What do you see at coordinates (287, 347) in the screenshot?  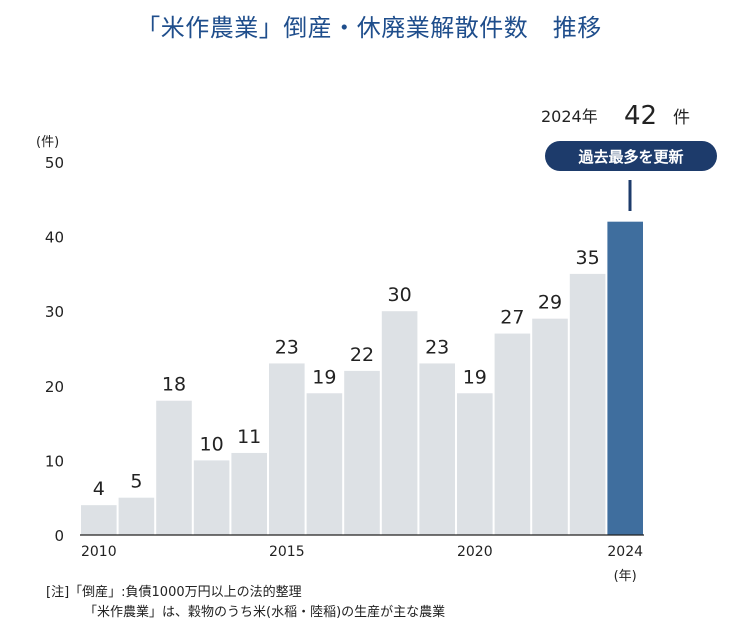 I see `data-label-2015: 23` at bounding box center [287, 347].